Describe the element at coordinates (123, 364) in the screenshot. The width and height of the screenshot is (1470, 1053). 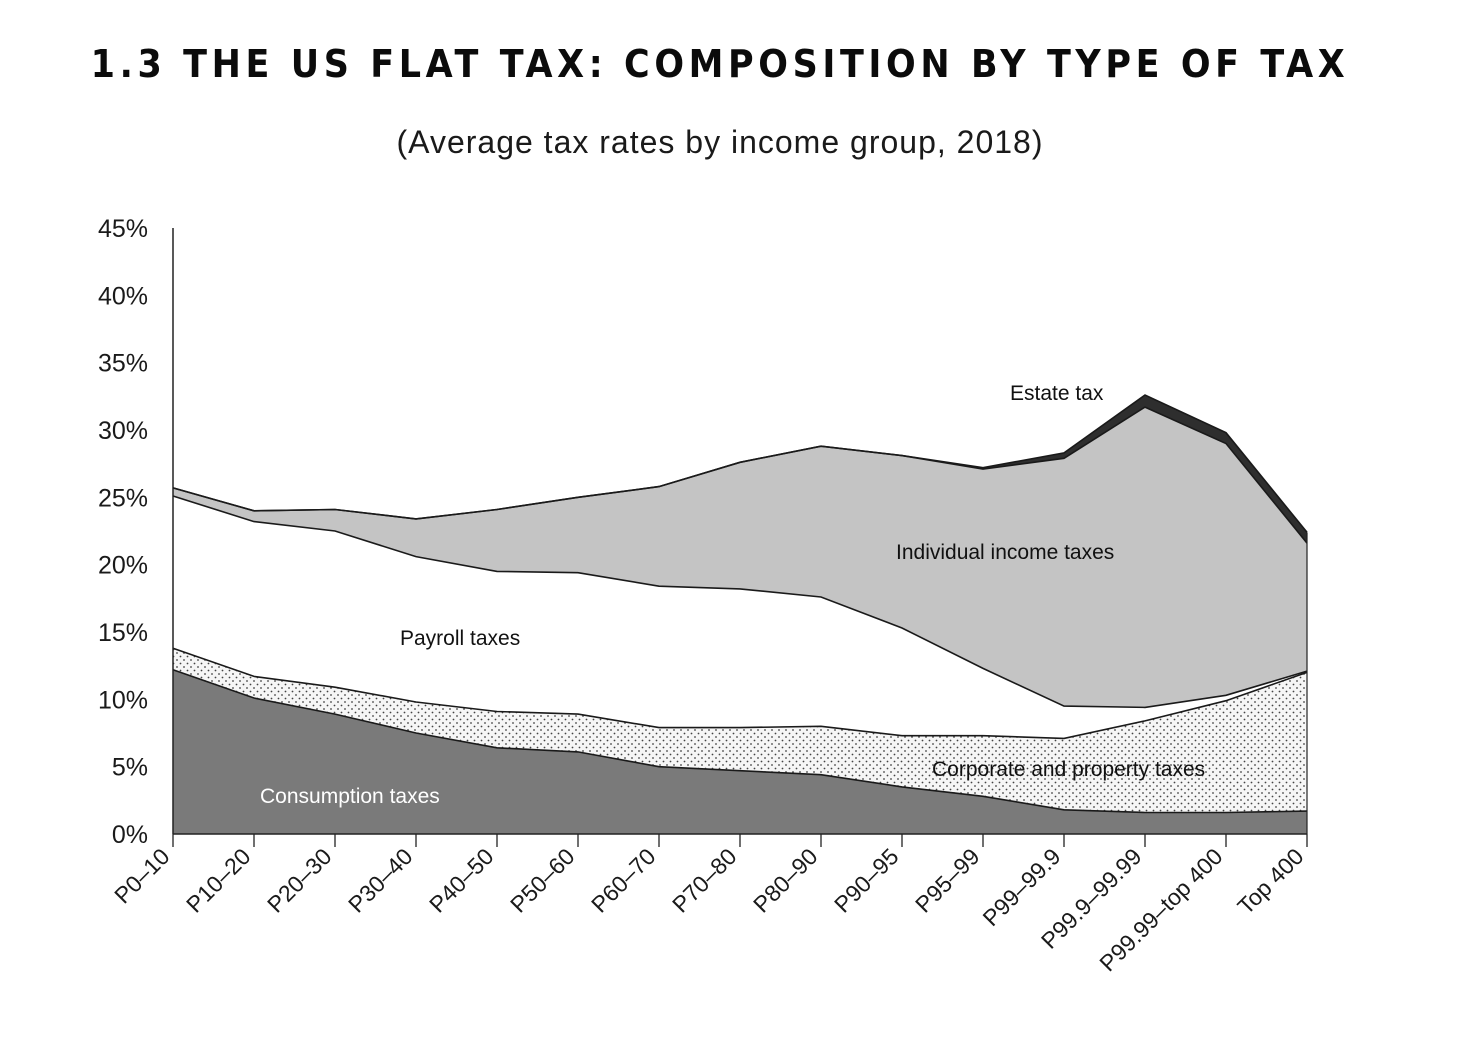
I see `y-tick-label: 35%` at that location.